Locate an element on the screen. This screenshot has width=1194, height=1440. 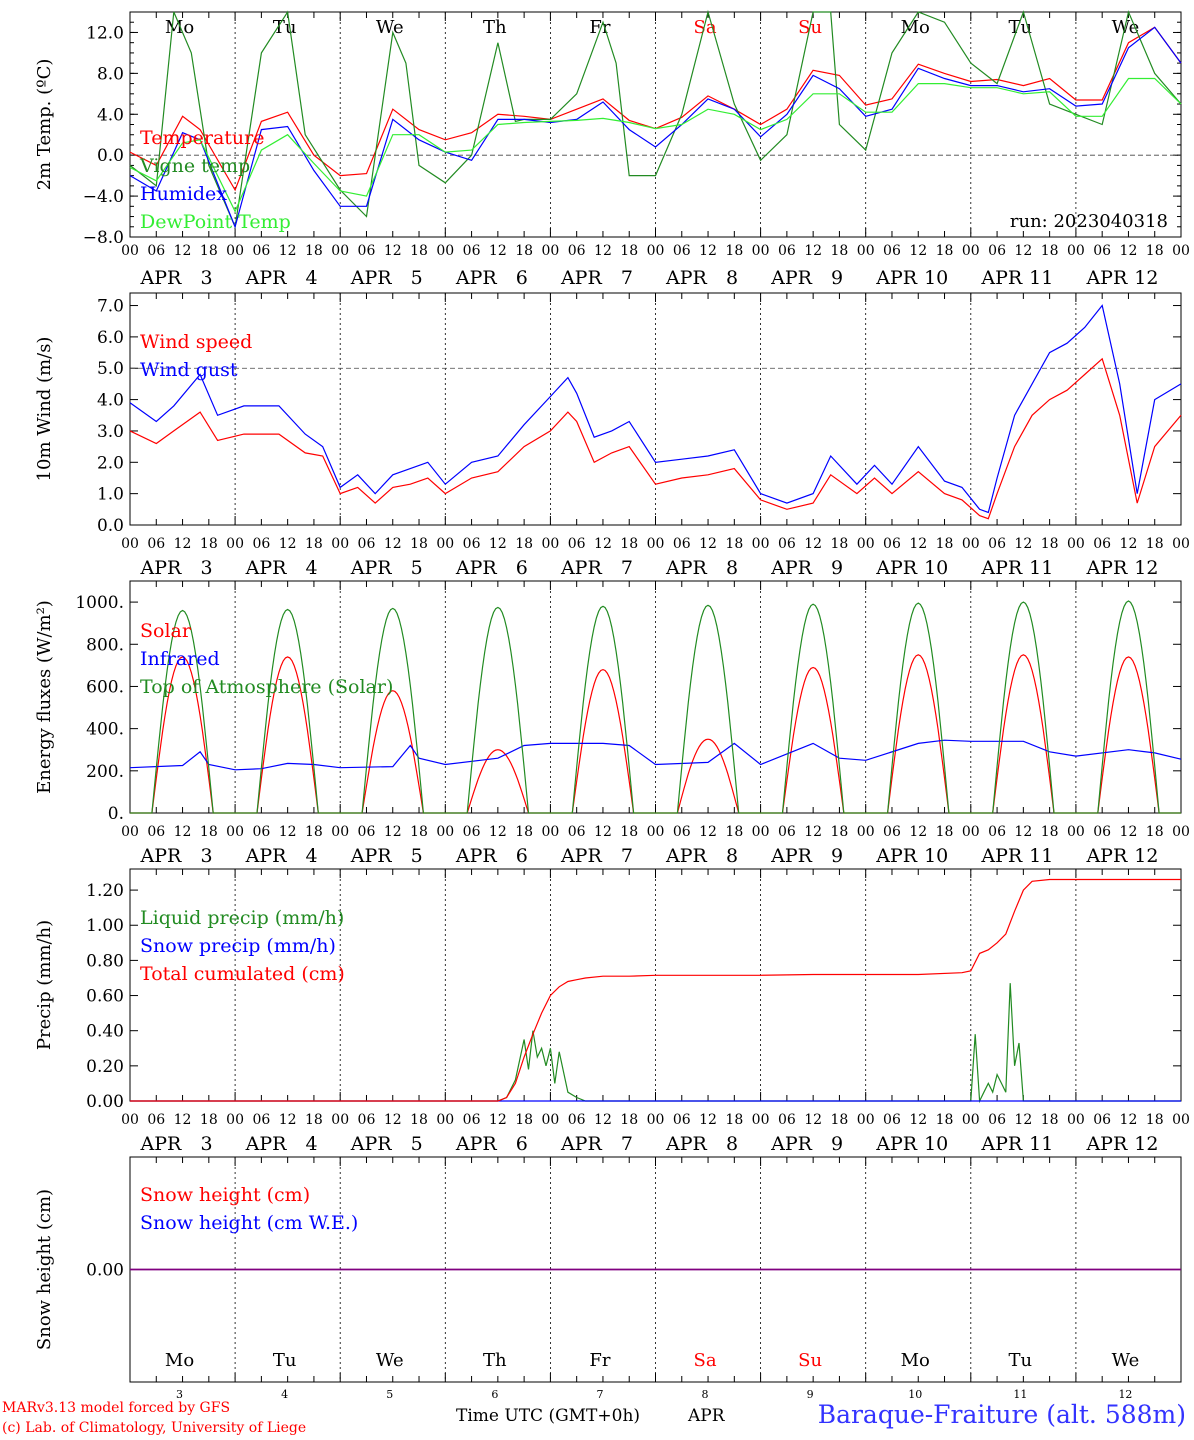
y-tick-label: 12.0 is located at coordinates (105, 33).